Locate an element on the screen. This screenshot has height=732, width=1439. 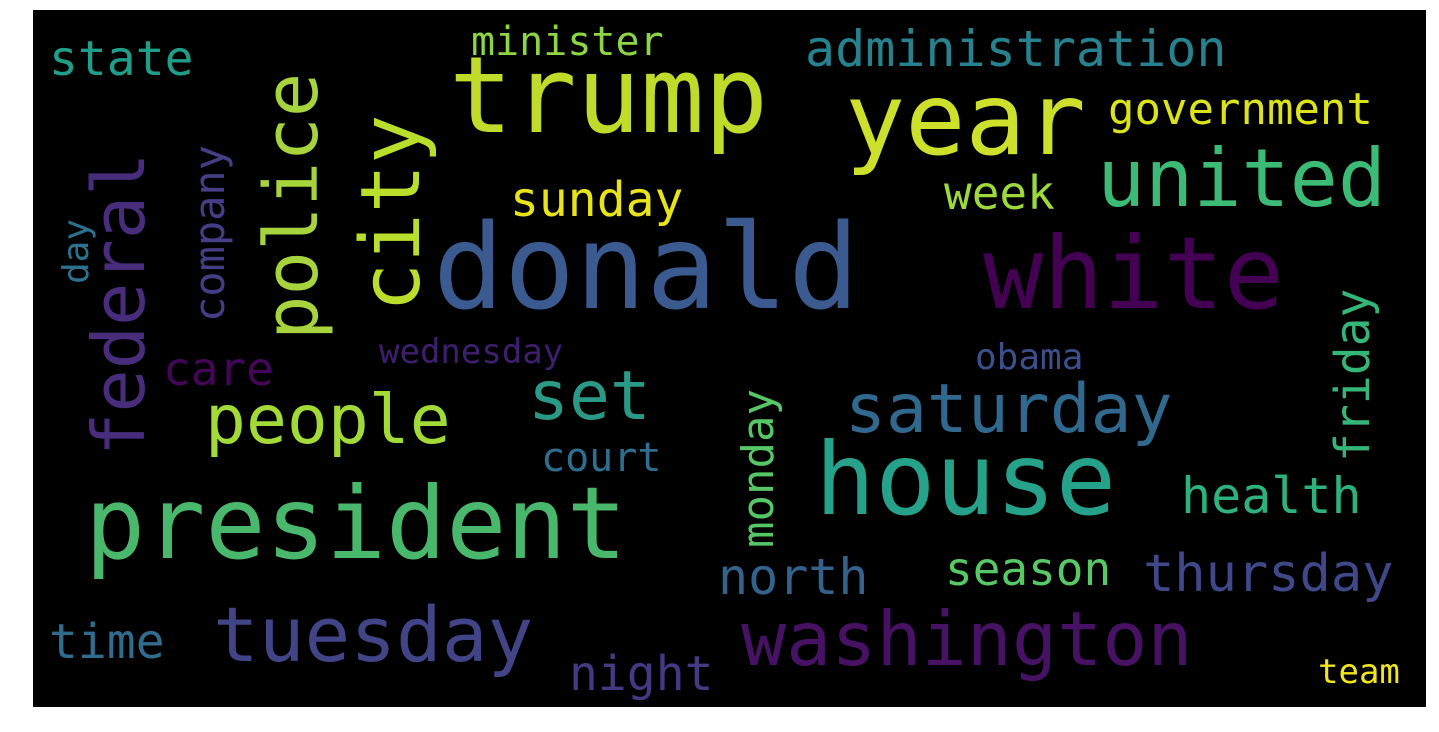
word-team: team is located at coordinates (1359, 672).